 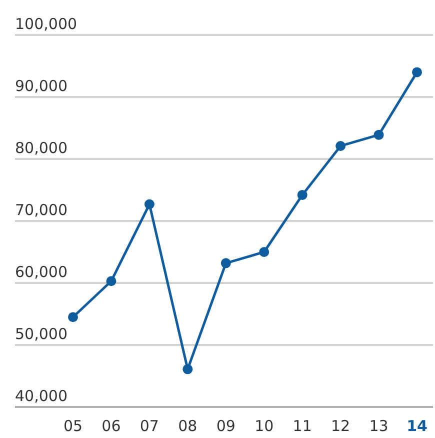 I want to click on y-tick-label: 50,000, so click(x=41, y=334).